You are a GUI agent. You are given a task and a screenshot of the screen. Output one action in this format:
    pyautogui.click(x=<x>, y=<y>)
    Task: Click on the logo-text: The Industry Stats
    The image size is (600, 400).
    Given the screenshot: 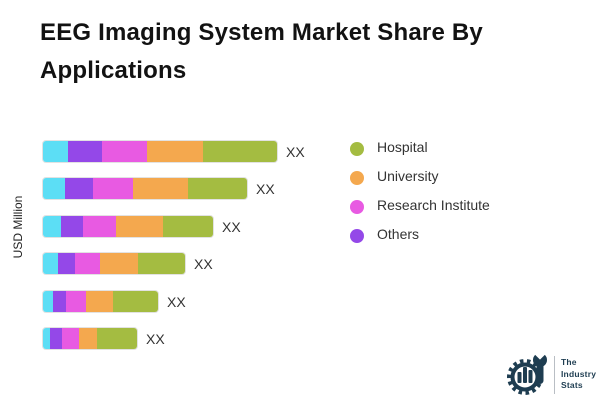 What is the action you would take?
    pyautogui.click(x=578, y=374)
    